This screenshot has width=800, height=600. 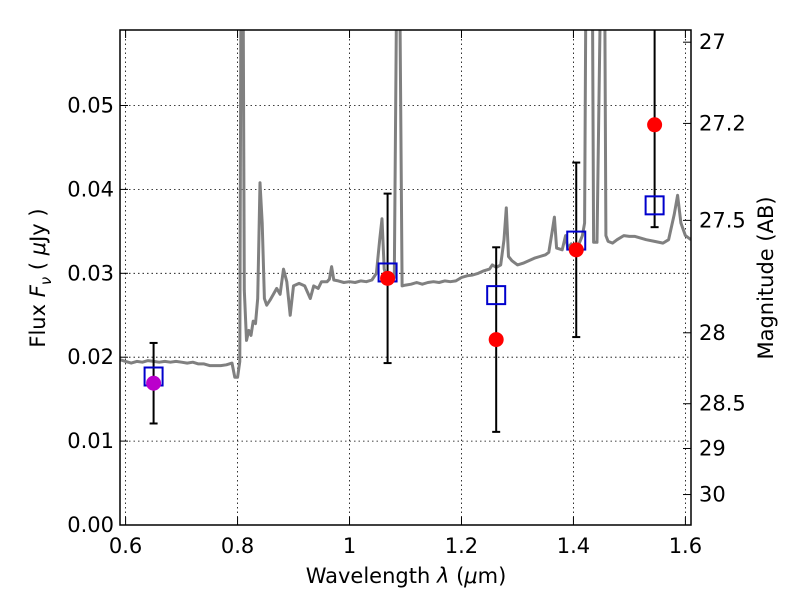 What do you see at coordinates (125, 546) in the screenshot?
I see `x-tick-label-0: 0.6` at bounding box center [125, 546].